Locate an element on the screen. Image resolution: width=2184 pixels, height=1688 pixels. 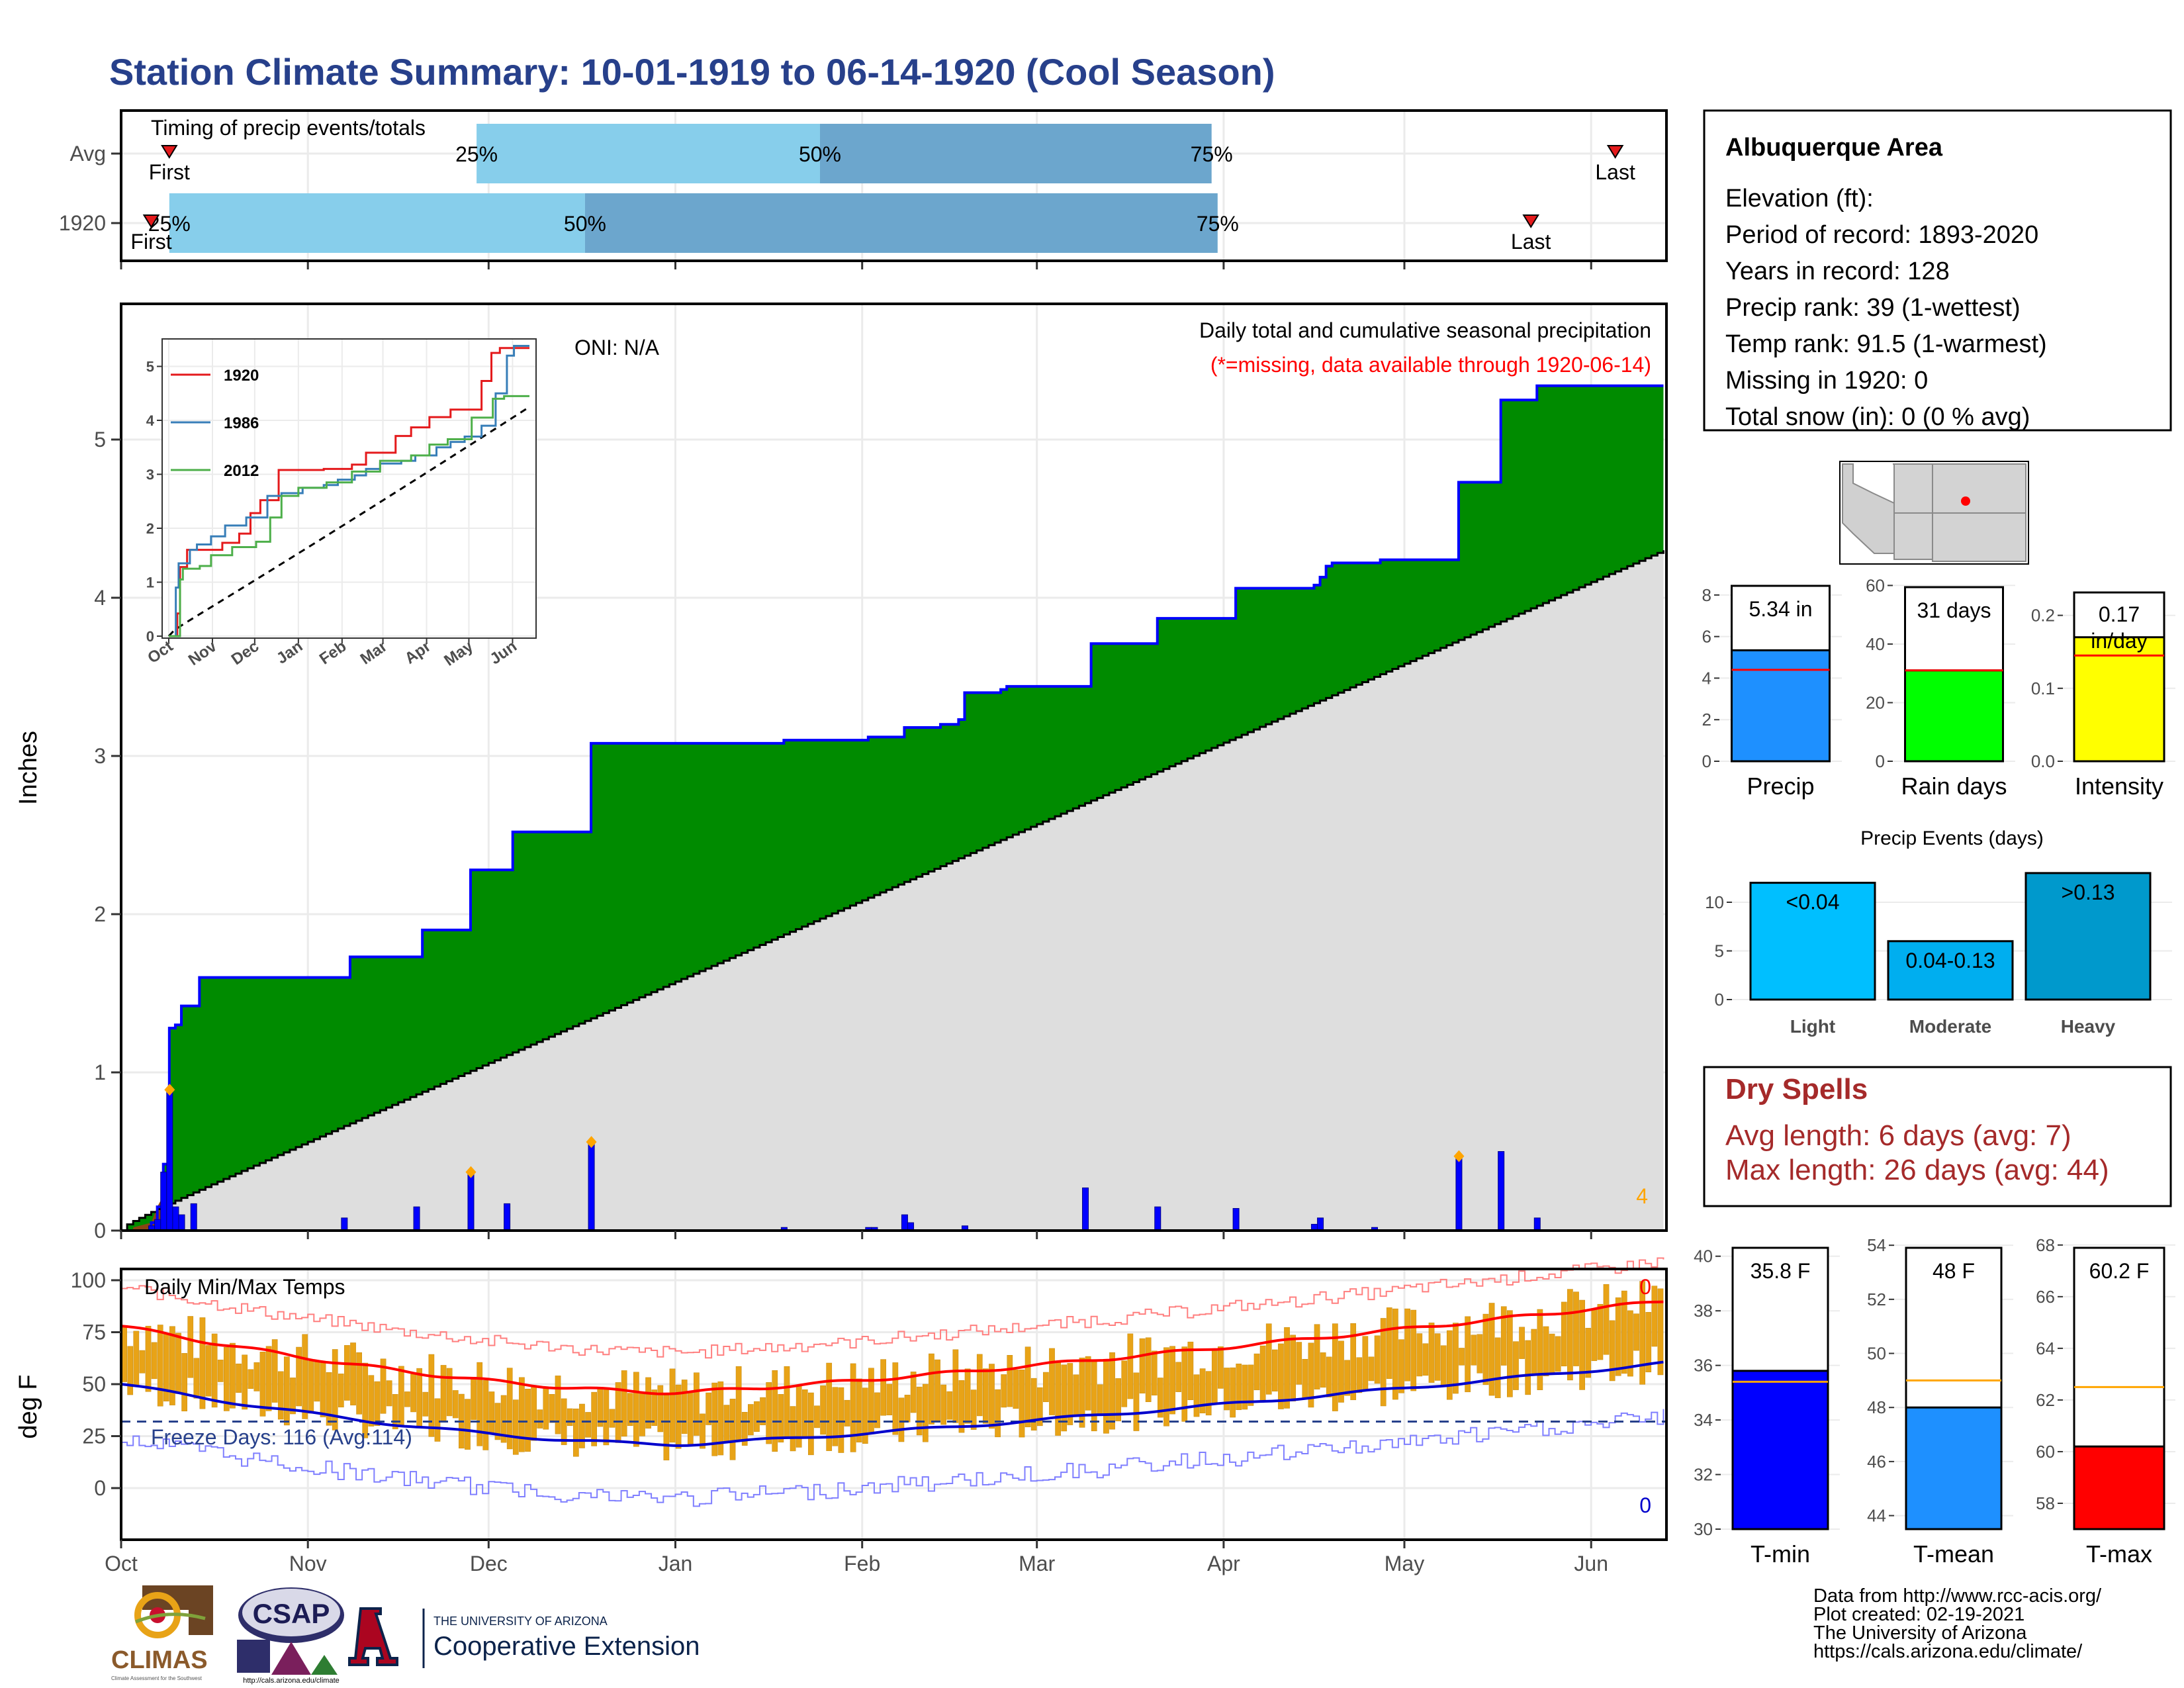
y-tick-label: 36 is located at coordinates (1703, 1366).